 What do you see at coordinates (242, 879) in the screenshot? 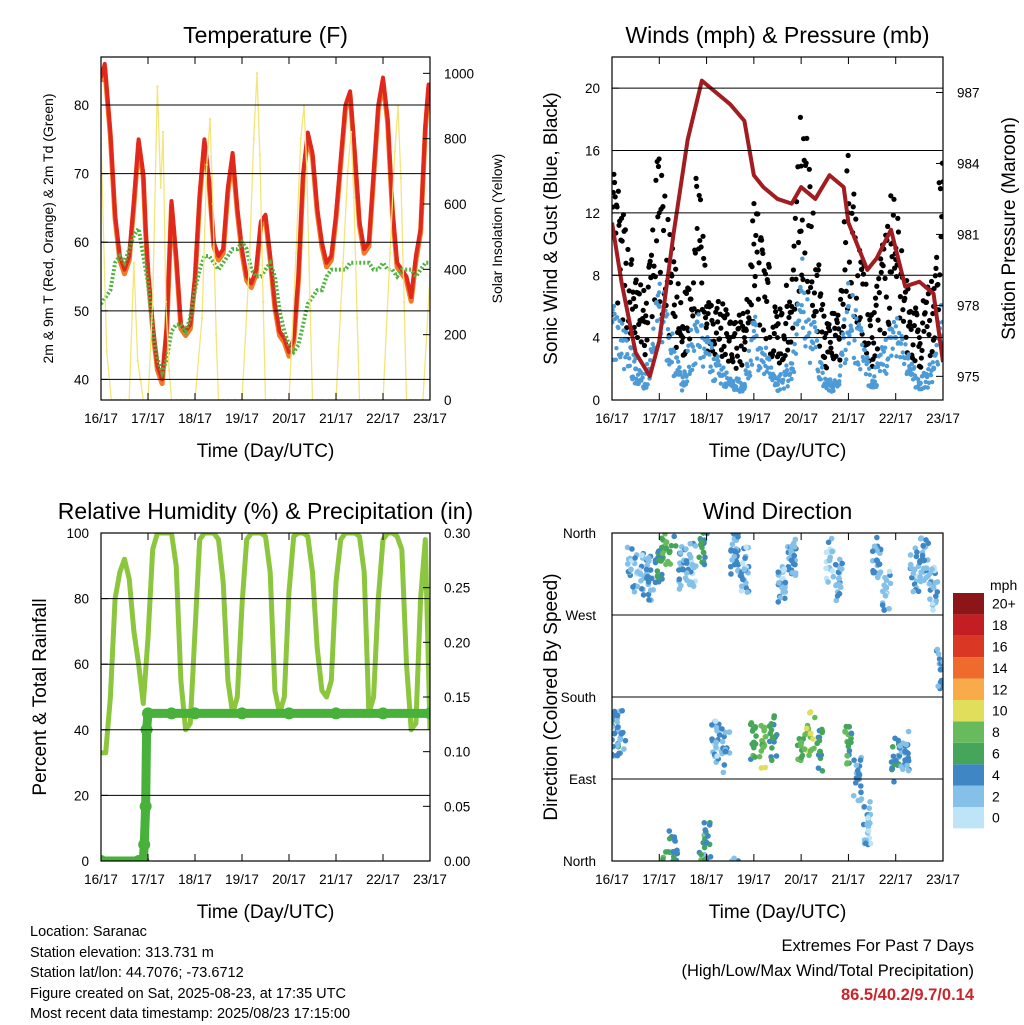
I see `x-tick-label: 19/17` at bounding box center [242, 879].